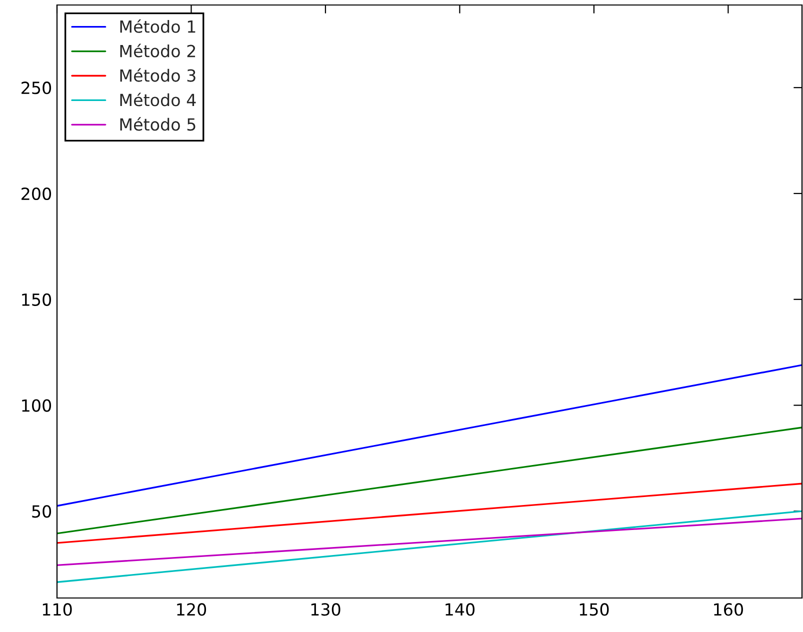 This screenshot has width=803, height=632. What do you see at coordinates (158, 99) in the screenshot?
I see `legend-label: Método 4` at bounding box center [158, 99].